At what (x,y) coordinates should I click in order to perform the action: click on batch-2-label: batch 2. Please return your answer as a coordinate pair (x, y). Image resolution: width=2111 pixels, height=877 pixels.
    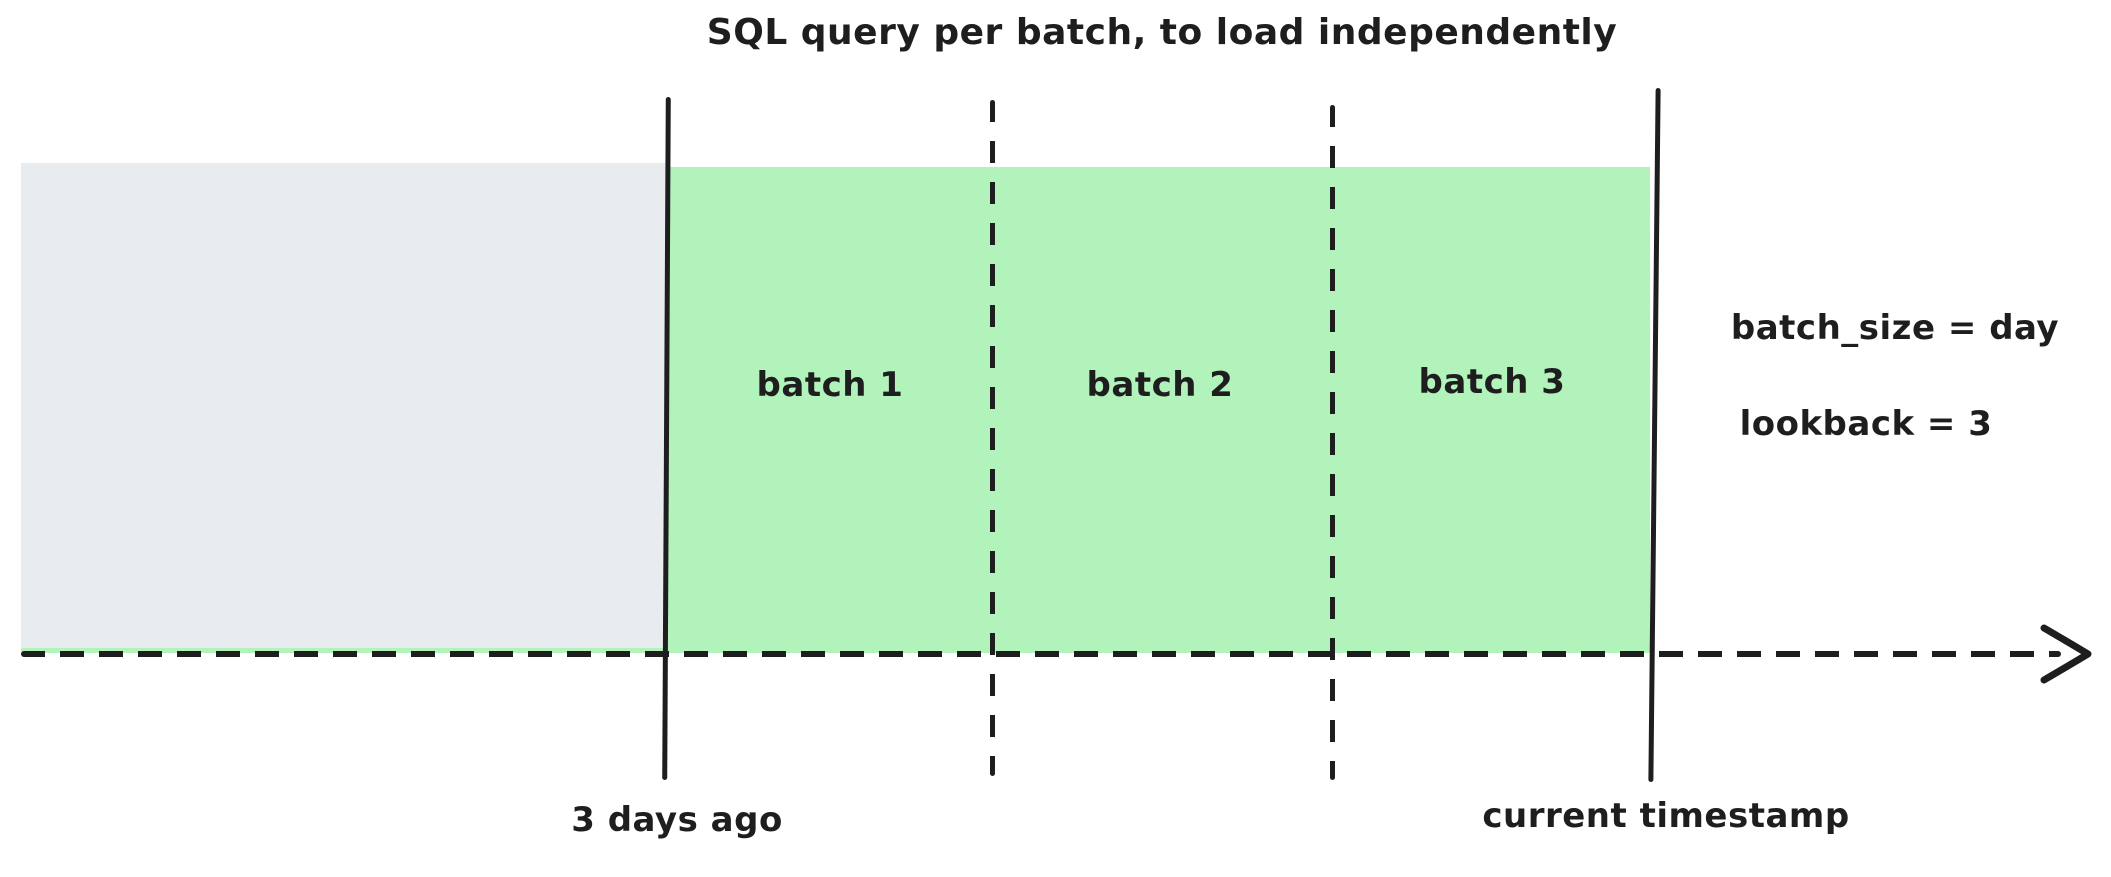
    Looking at the image, I should click on (1160, 385).